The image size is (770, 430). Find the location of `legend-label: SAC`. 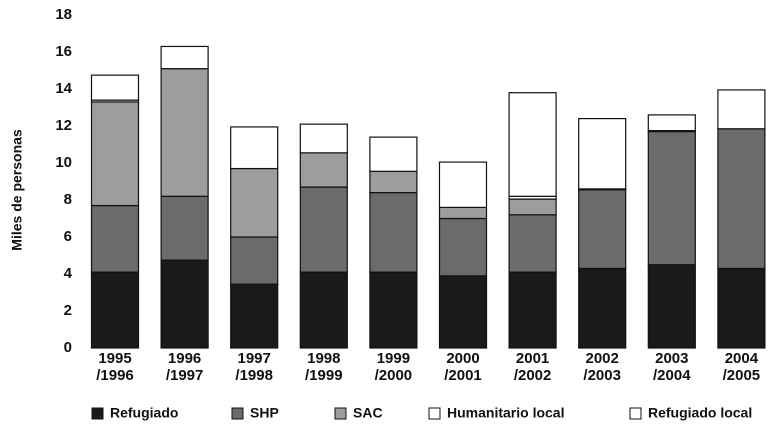

legend-label: SAC is located at coordinates (368, 413).